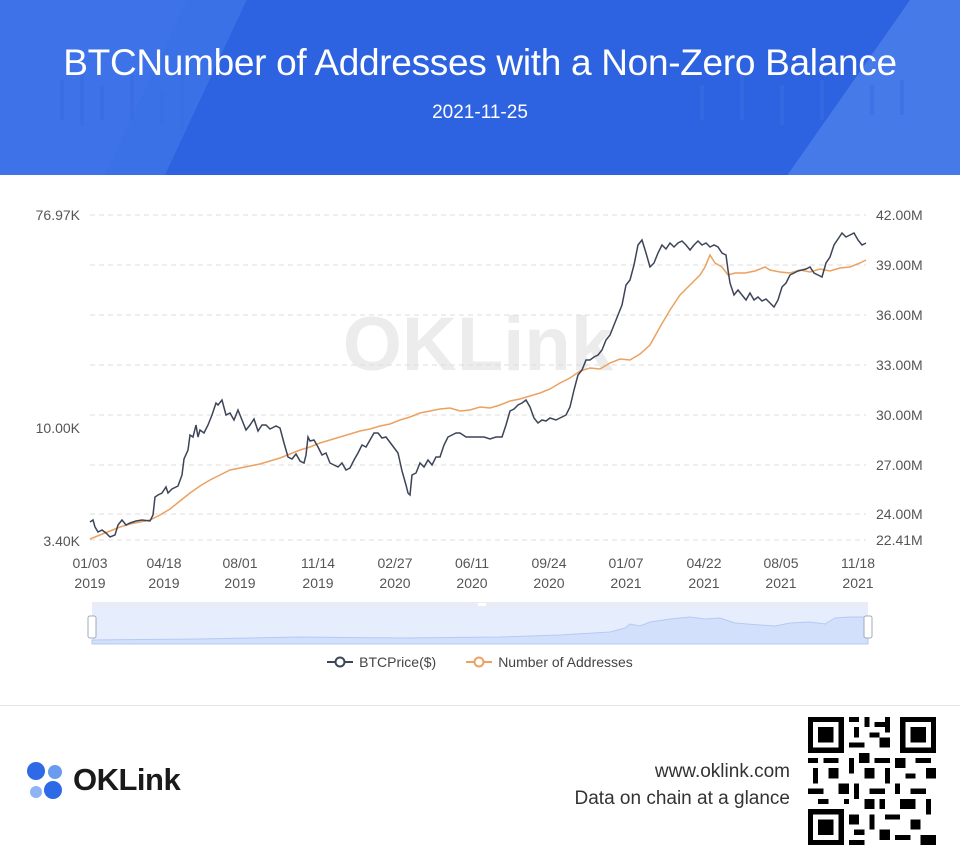 The height and width of the screenshot is (855, 960). Describe the element at coordinates (899, 415) in the screenshot. I see `right-axis-tick: 30.00M` at that location.